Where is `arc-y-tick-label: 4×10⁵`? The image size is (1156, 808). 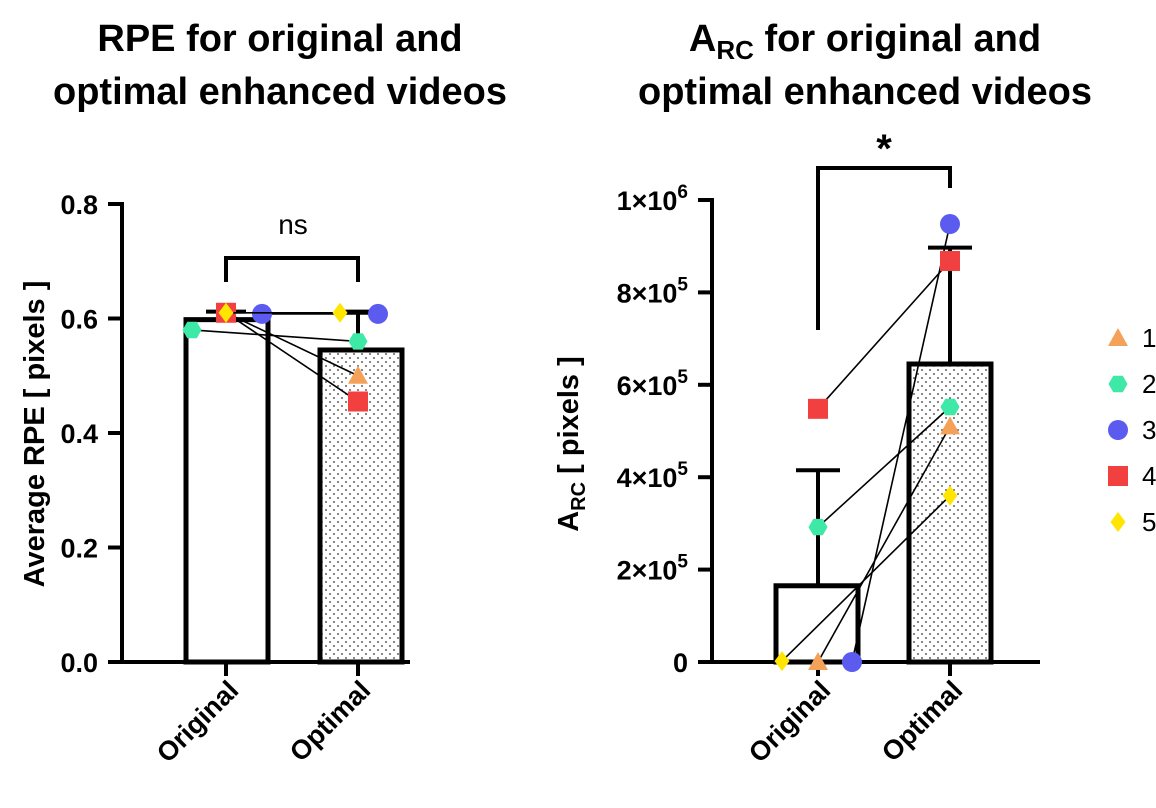 arc-y-tick-label: 4×10⁵ is located at coordinates (653, 476).